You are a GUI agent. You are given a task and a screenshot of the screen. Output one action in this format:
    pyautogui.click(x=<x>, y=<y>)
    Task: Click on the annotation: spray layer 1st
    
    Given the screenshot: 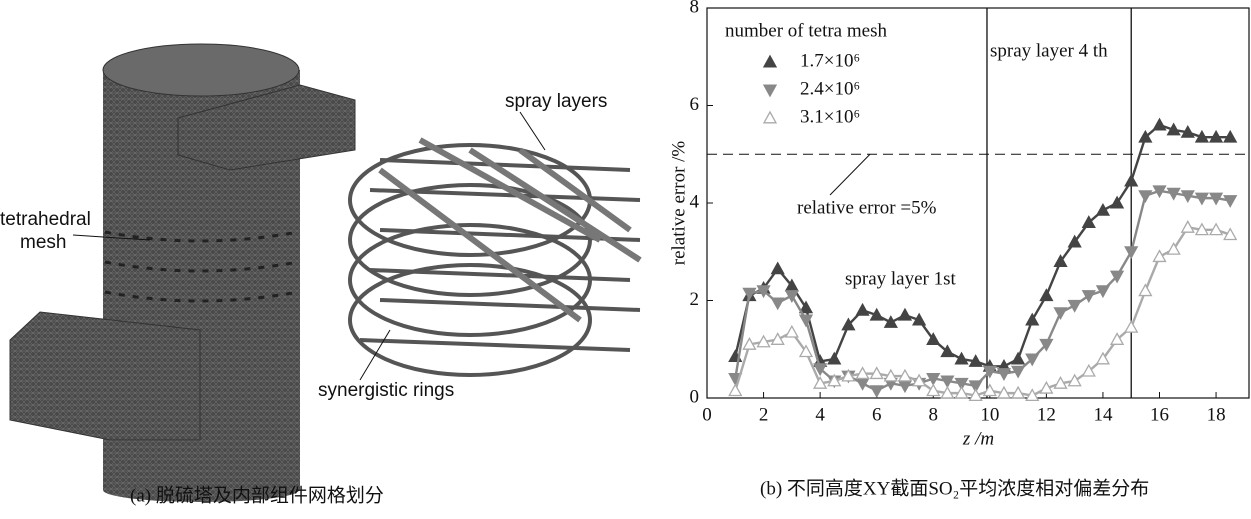 What is the action you would take?
    pyautogui.click(x=901, y=278)
    